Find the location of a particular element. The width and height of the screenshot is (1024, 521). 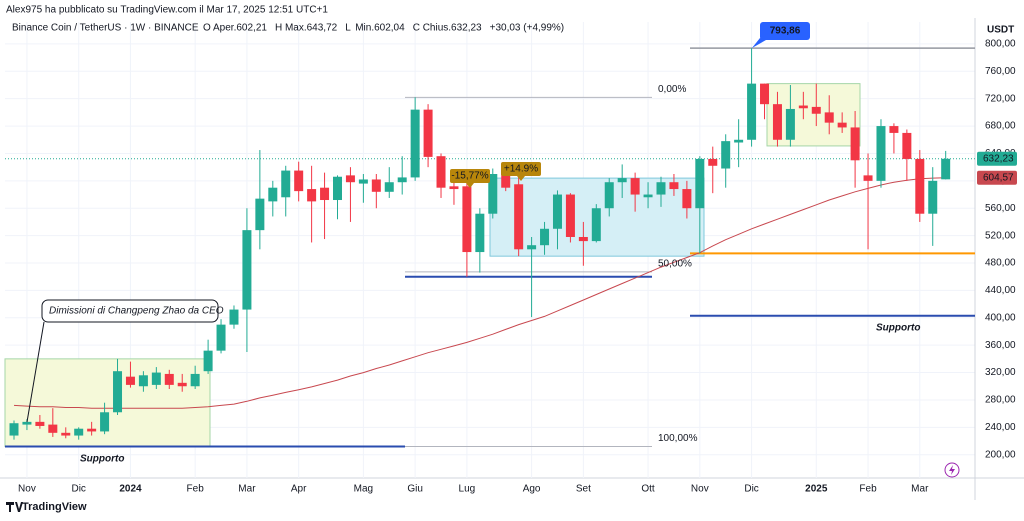

y-tick-label: 720,00 is located at coordinates (1000, 98).